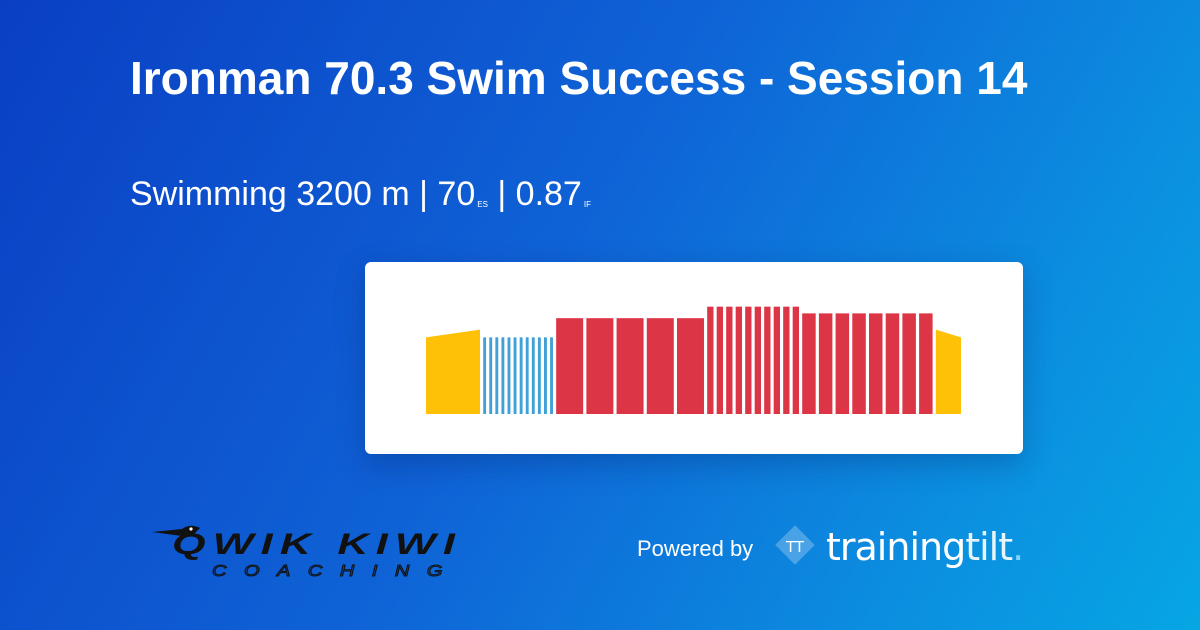  What do you see at coordinates (317, 544) in the screenshot?
I see `coach-logo-line1: QWIK KIWI` at bounding box center [317, 544].